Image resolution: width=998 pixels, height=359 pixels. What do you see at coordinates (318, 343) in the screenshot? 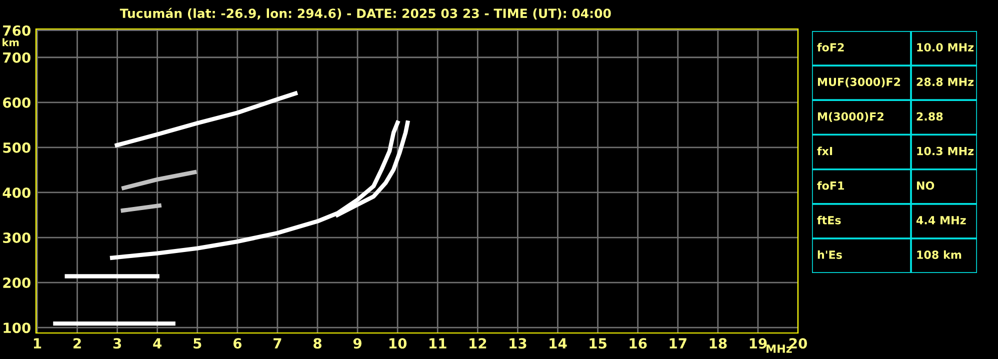
I see `x-tick-label: 8` at bounding box center [318, 343].